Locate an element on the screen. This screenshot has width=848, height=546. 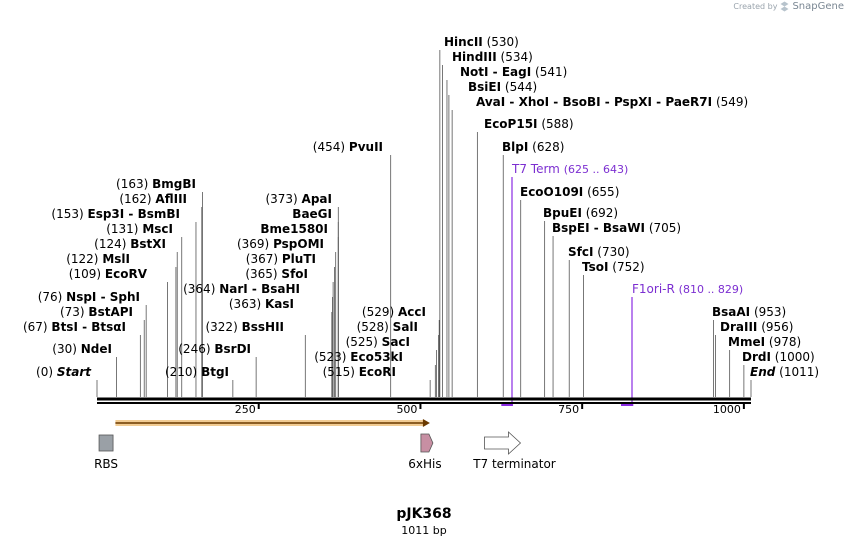
site-label-btsi-bts-i: (67) BtsI - BtsαI is located at coordinates (74, 327).